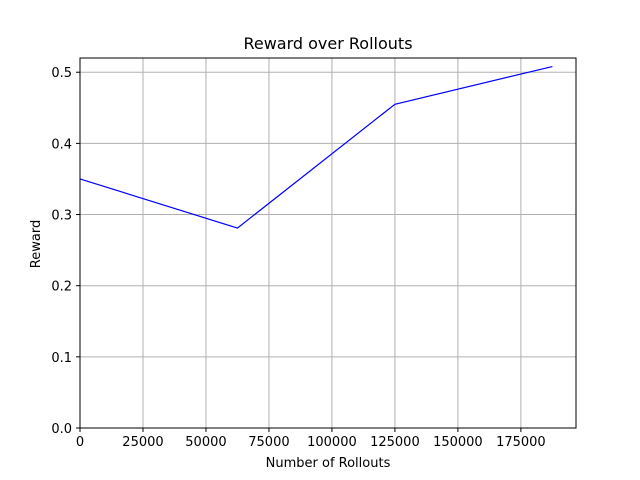 The width and height of the screenshot is (640, 480). What do you see at coordinates (61, 287) in the screenshot?
I see `y-tick-label: 0.2` at bounding box center [61, 287].